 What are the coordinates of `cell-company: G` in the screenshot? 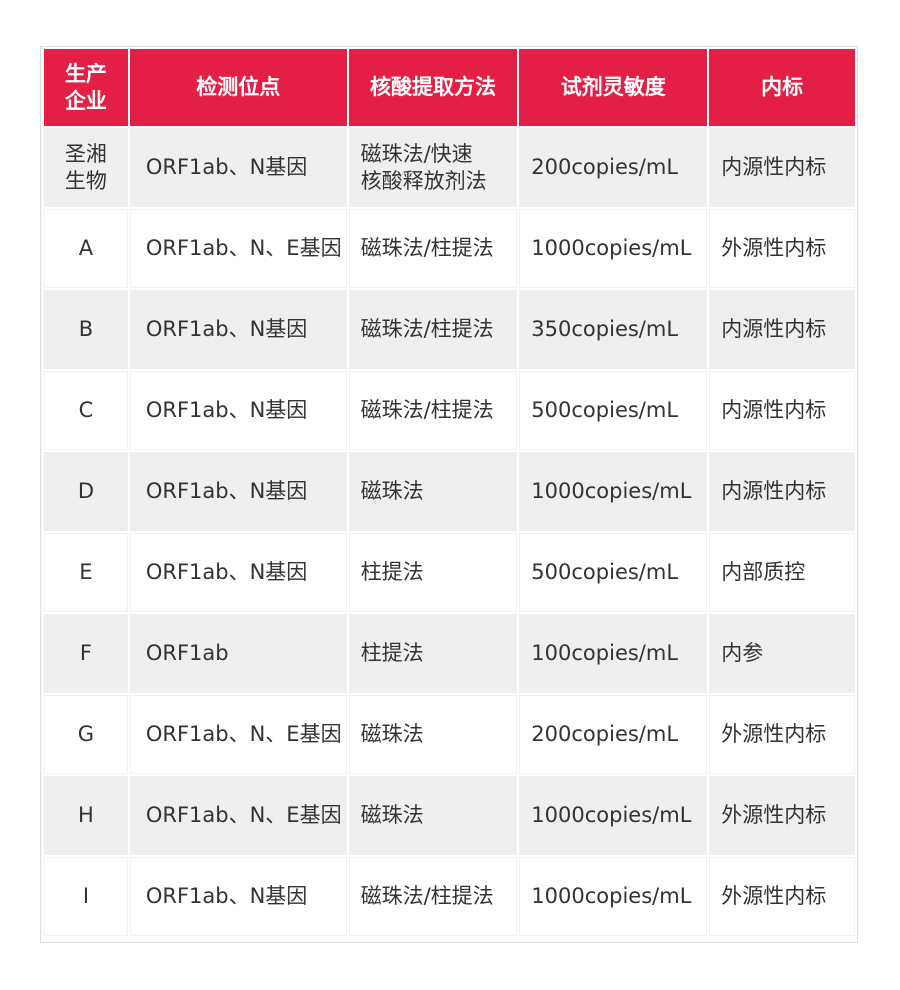 It's located at (86, 734).